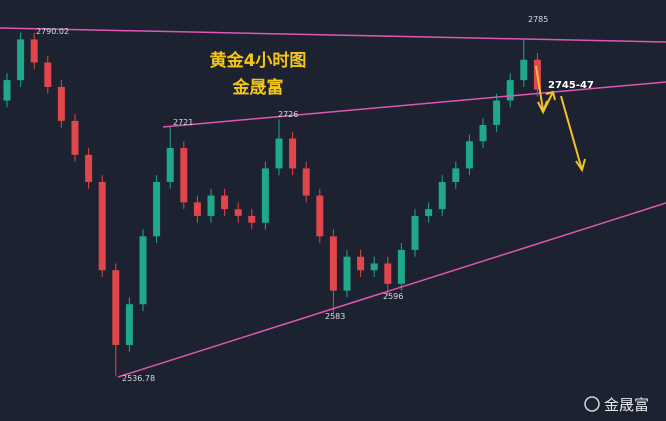 This screenshot has height=421, width=666. Describe the element at coordinates (335, 316) in the screenshot. I see `price-label: 2583` at that location.